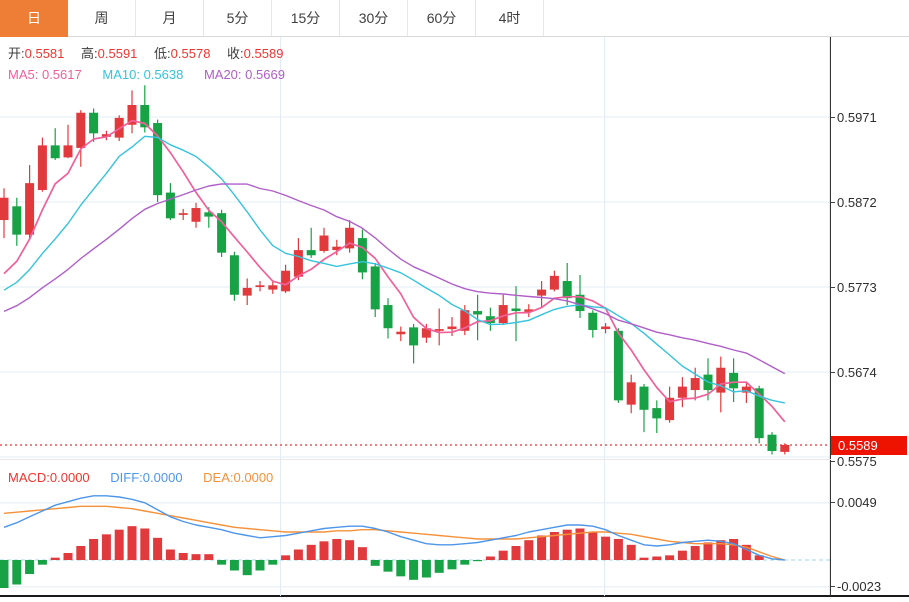 This screenshot has width=909, height=602. Describe the element at coordinates (857, 461) in the screenshot. I see `price-tick-0.5575: 0.5575` at that location.